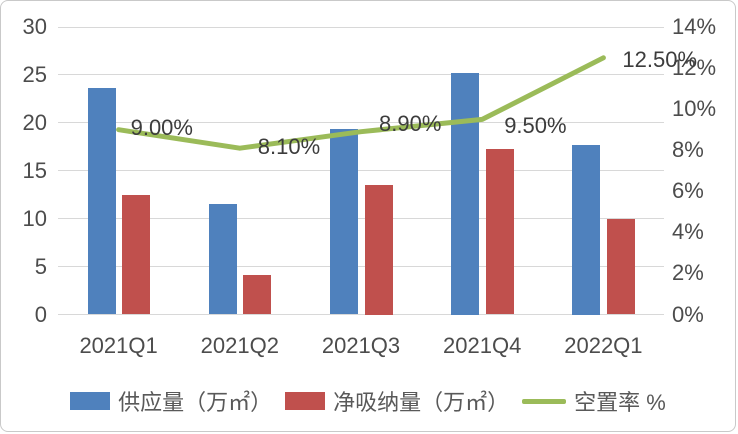 This screenshot has height=434, width=738. Describe the element at coordinates (40, 314) in the screenshot. I see `left-axis-tick: 0` at that location.